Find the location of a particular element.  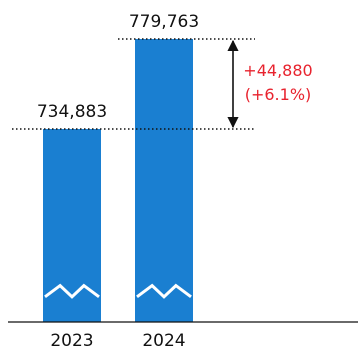

x-axis-ticks: 2023 2024 is located at coordinates (117, 341).